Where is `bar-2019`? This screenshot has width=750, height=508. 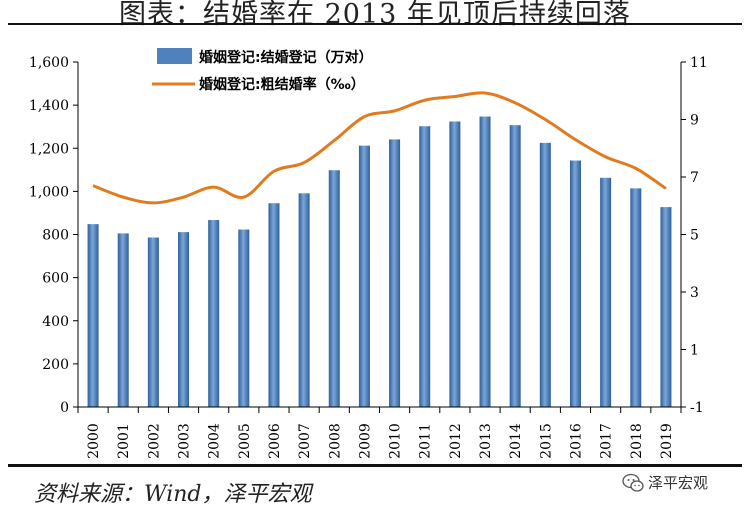 bar-2019 is located at coordinates (665, 307).